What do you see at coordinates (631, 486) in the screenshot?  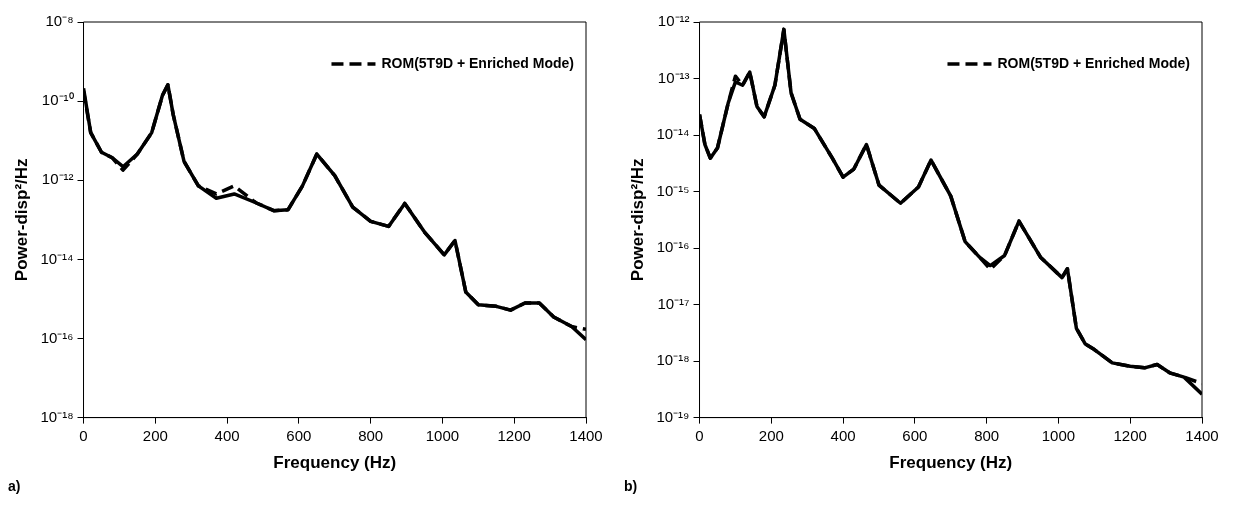 I see `text: b)` at bounding box center [631, 486].